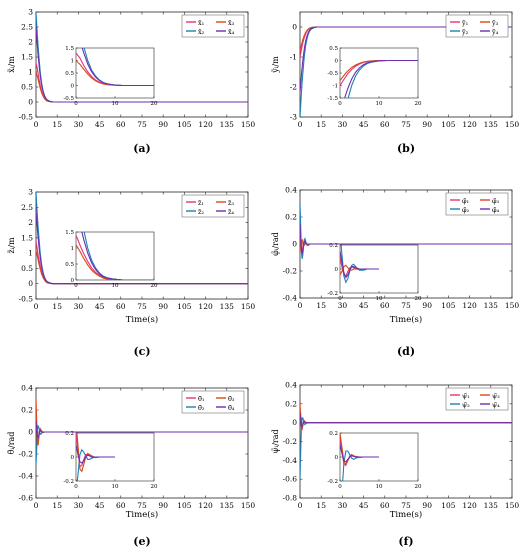 Image resolution: width=532 pixels, height=554 pixels. Describe the element at coordinates (26, 299) in the screenshot. I see `y-tick-label: -0.5` at that location.